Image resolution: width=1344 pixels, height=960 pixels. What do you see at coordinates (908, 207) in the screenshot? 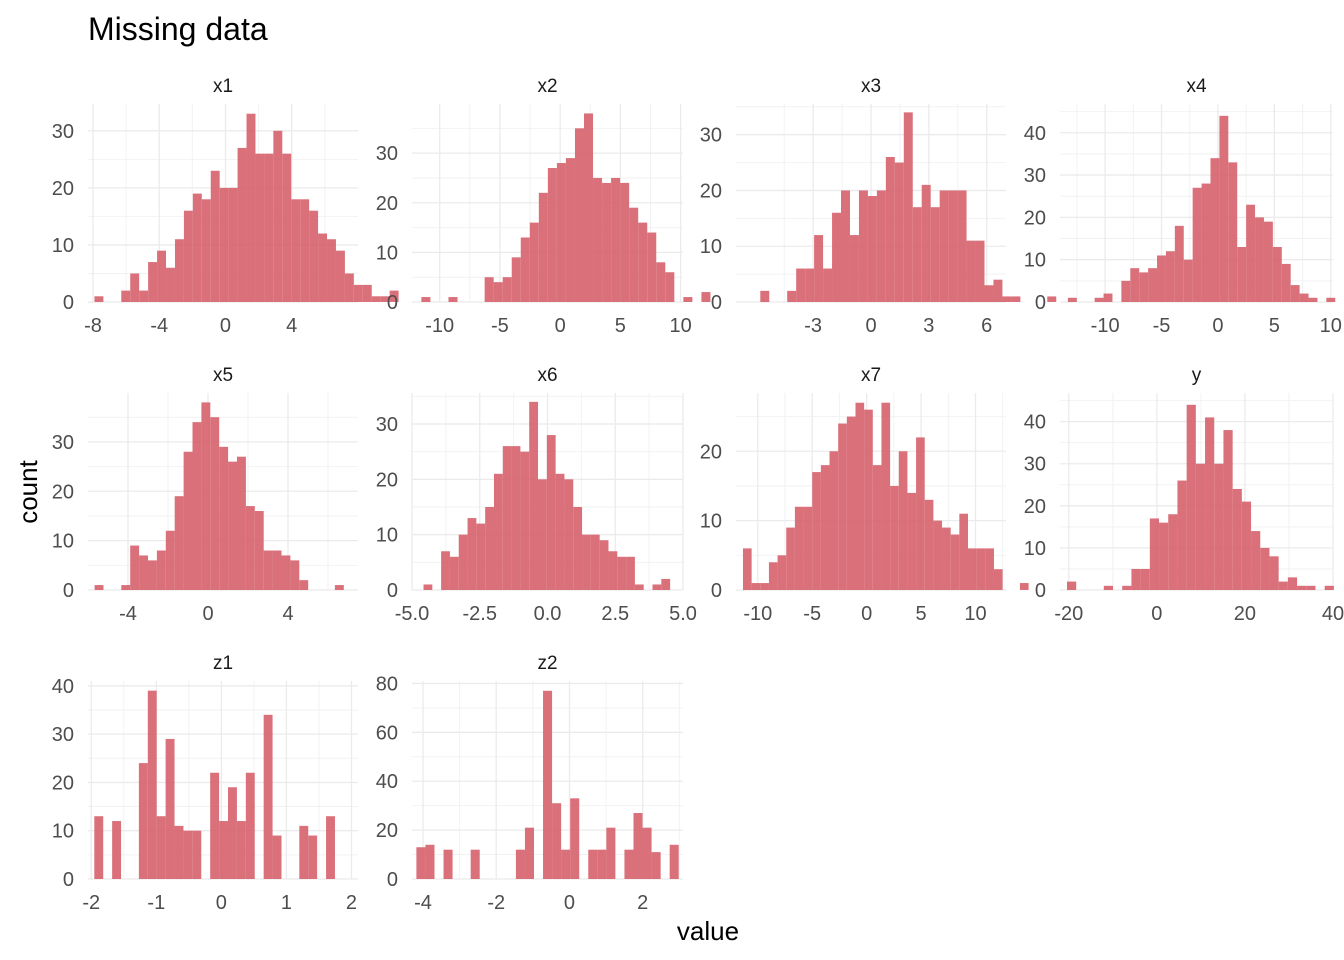
I see `panel-x3-bars` at bounding box center [908, 207].